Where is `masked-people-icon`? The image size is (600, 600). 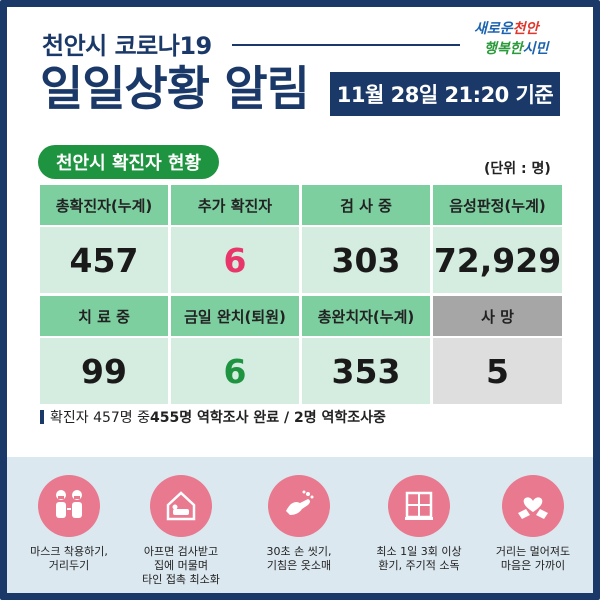
masked-people-icon is located at coordinates (69, 506).